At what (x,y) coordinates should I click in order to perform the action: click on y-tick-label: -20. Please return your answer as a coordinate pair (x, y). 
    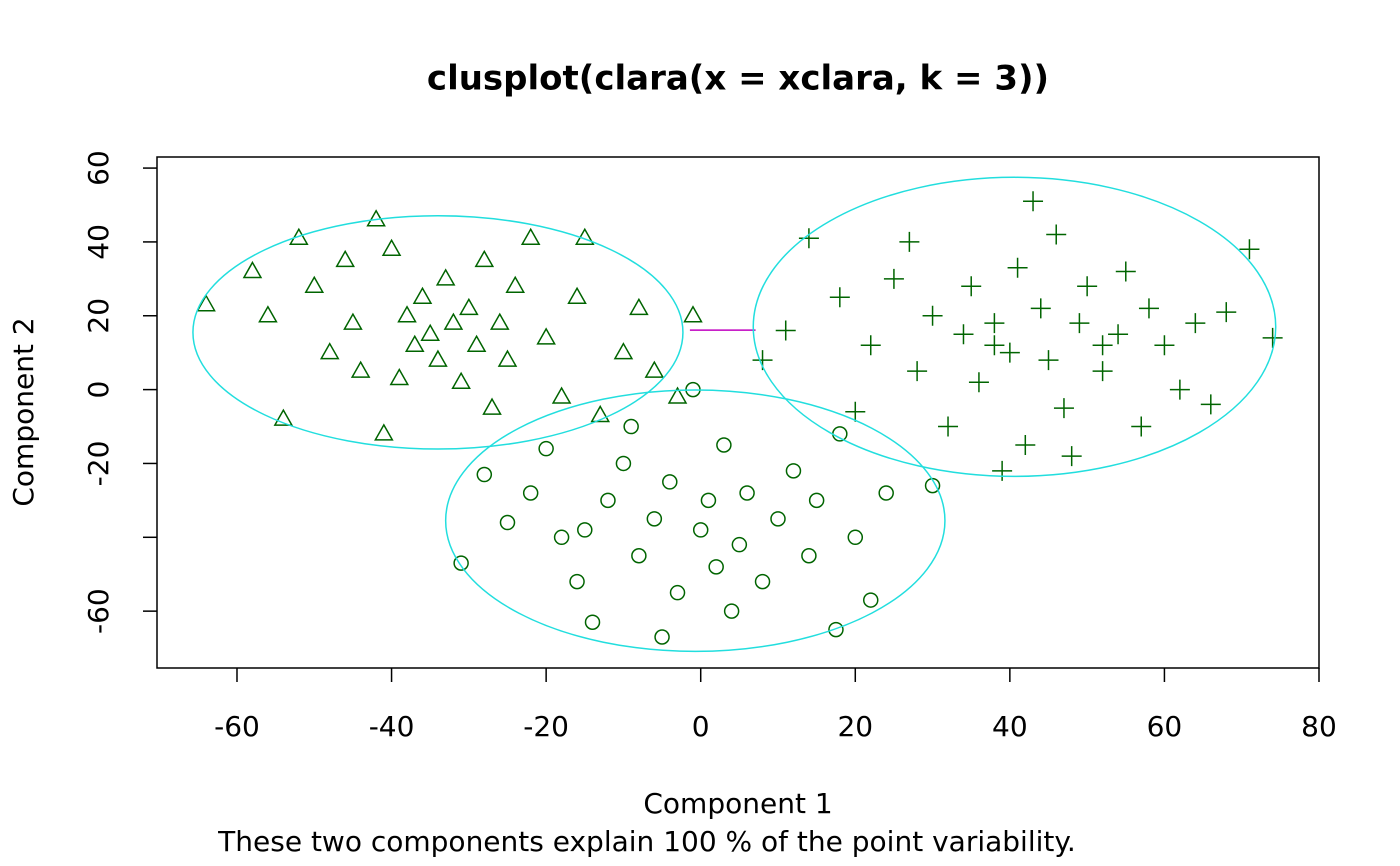
    Looking at the image, I should click on (98, 464).